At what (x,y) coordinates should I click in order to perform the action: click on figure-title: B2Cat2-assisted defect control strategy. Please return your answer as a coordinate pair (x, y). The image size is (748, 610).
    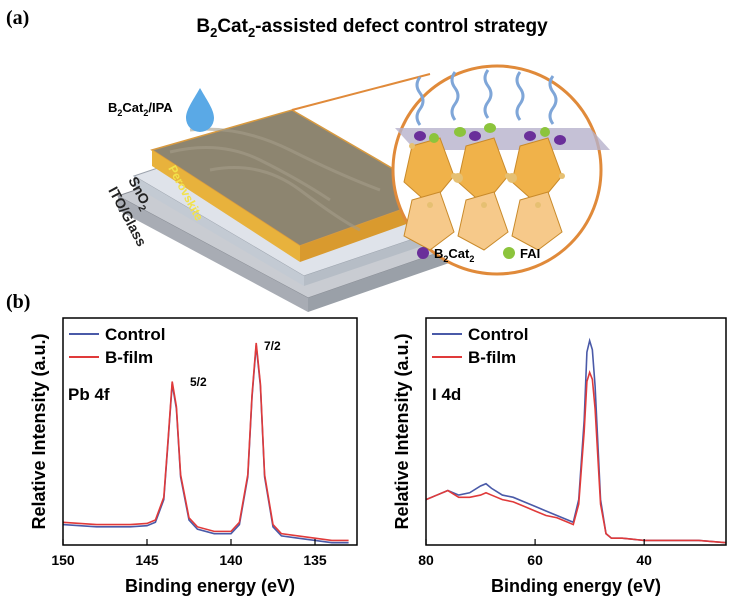
    Looking at the image, I should click on (372, 28).